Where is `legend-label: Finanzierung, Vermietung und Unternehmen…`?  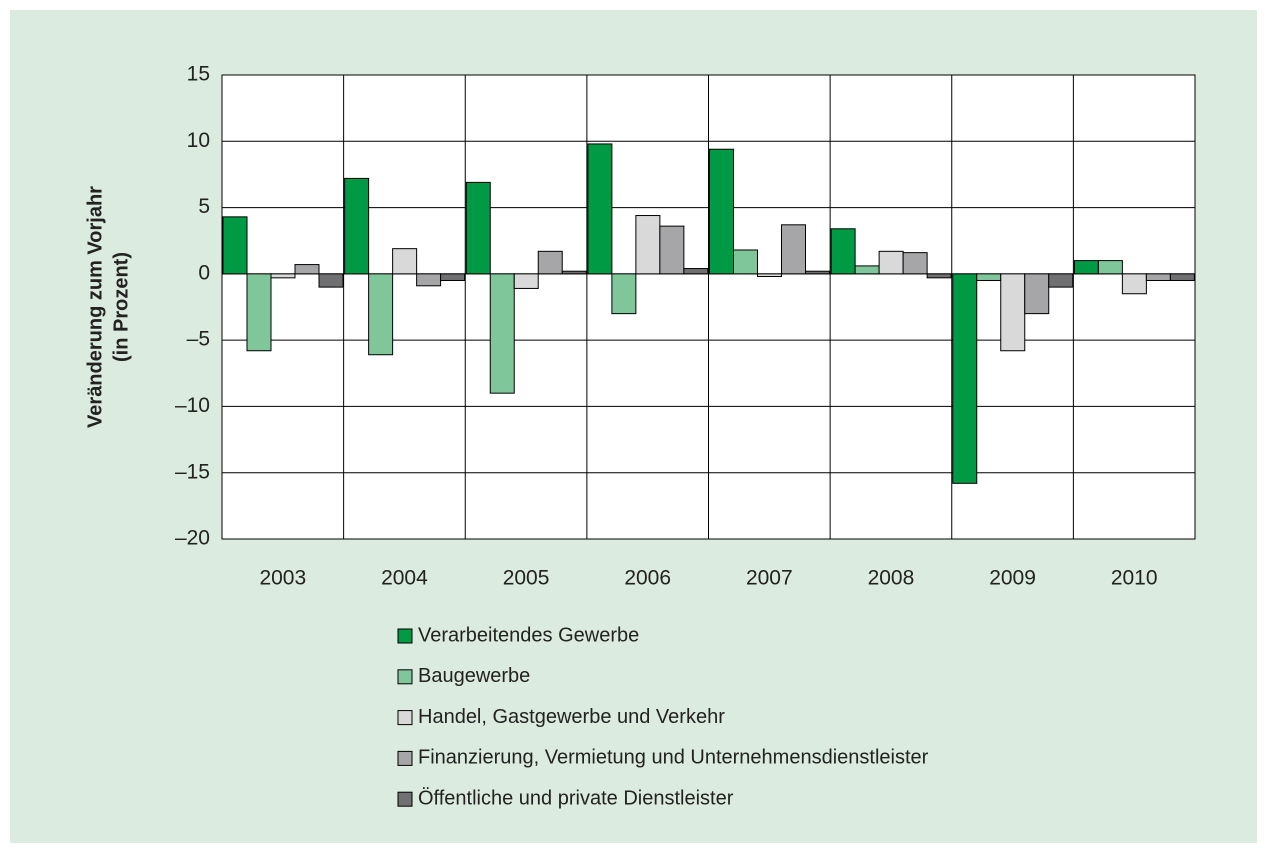
legend-label: Finanzierung, Vermietung und Unternehmen… is located at coordinates (673, 758).